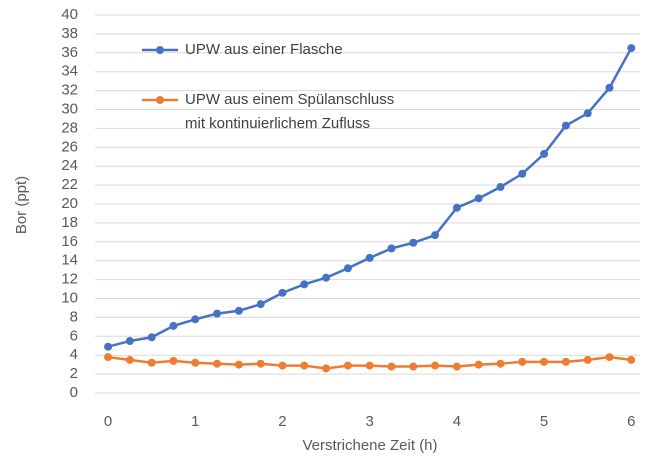 The width and height of the screenshot is (648, 460). What do you see at coordinates (544, 421) in the screenshot?
I see `x-tick-label: 5` at bounding box center [544, 421].